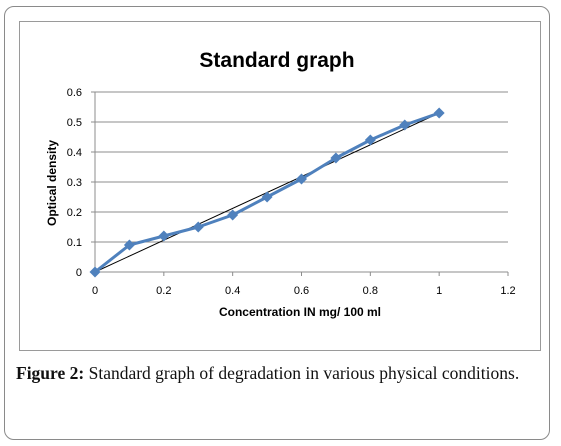 The image size is (561, 446). I want to click on y-tick-label: 0.4, so click(74, 153).